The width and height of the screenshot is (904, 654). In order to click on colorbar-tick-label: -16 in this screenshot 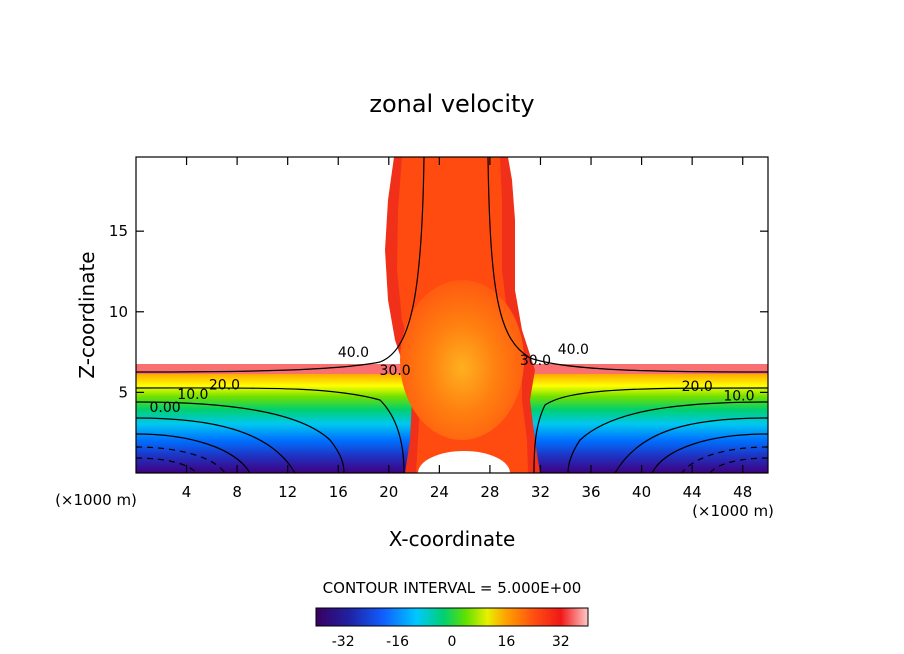, I will do `click(397, 642)`.